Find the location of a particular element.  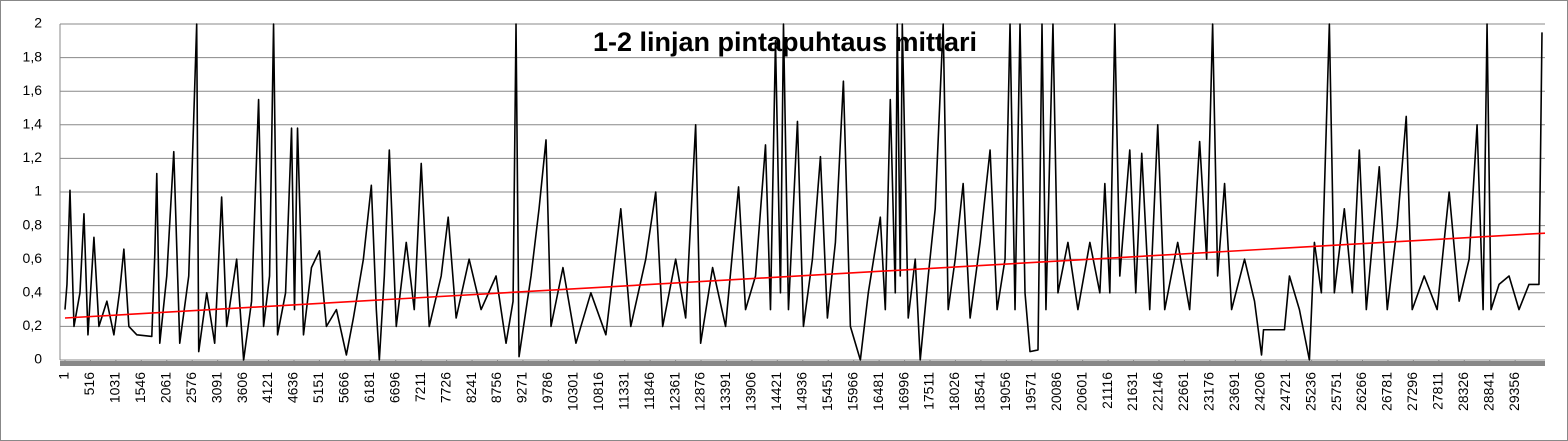

x-tick-label: 5666 is located at coordinates (344, 387).